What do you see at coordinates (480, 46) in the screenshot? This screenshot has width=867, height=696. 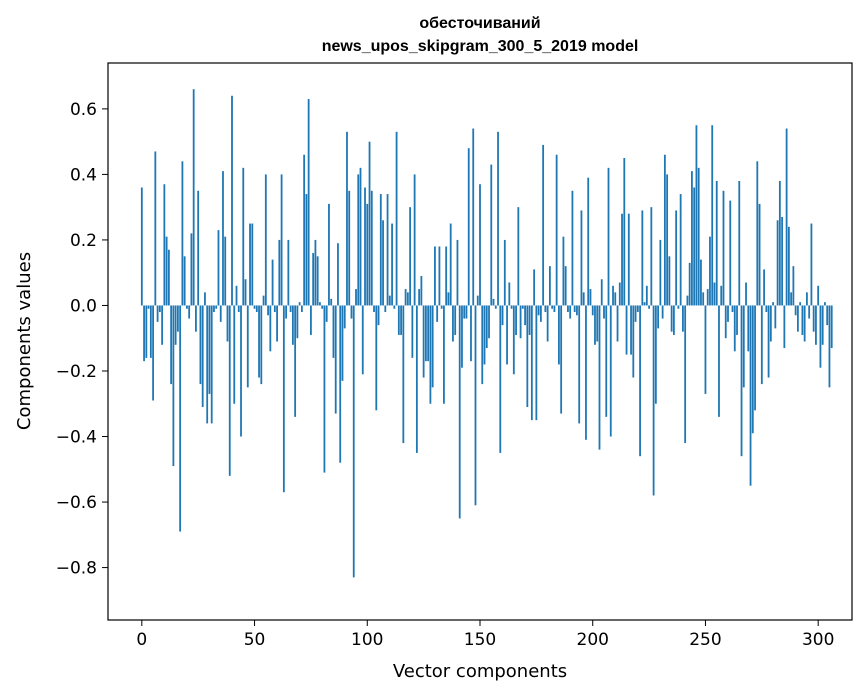 I see `chart-title-line2: news_upos_skipgram_300_5_2019 model` at bounding box center [480, 46].